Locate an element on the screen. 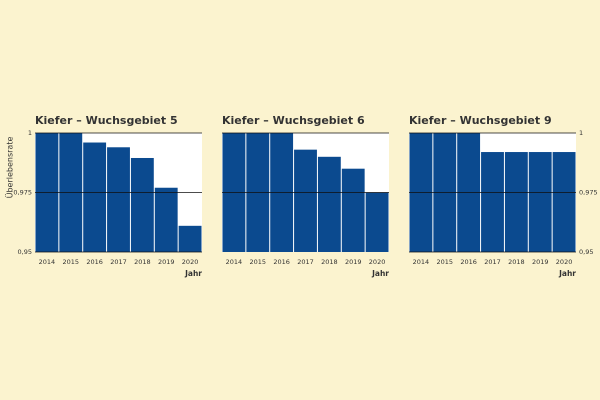  y-axis-label: Überlebensrate is located at coordinates (10, 168).